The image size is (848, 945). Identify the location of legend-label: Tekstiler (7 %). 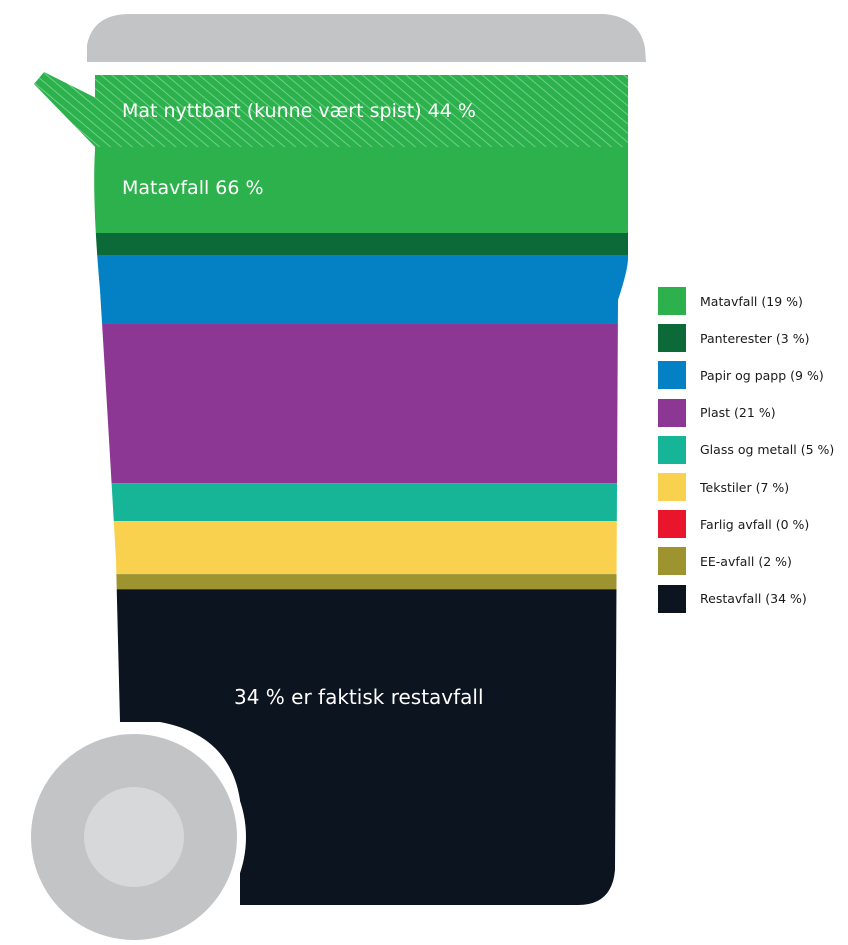
(745, 487).